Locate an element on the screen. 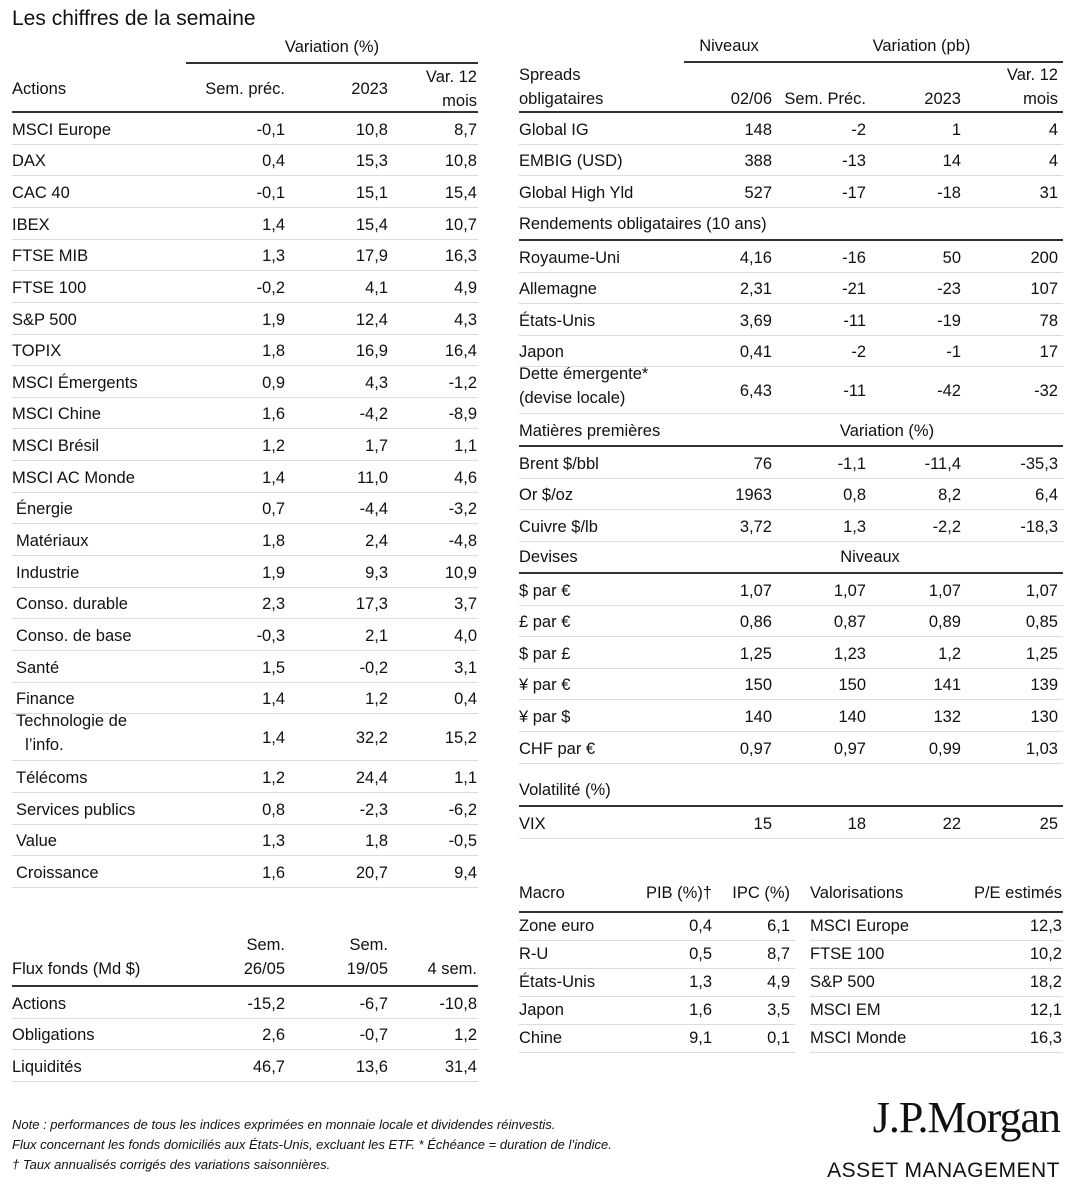 This screenshot has height=1200, width=1076. row-value: 15 is located at coordinates (762, 823).